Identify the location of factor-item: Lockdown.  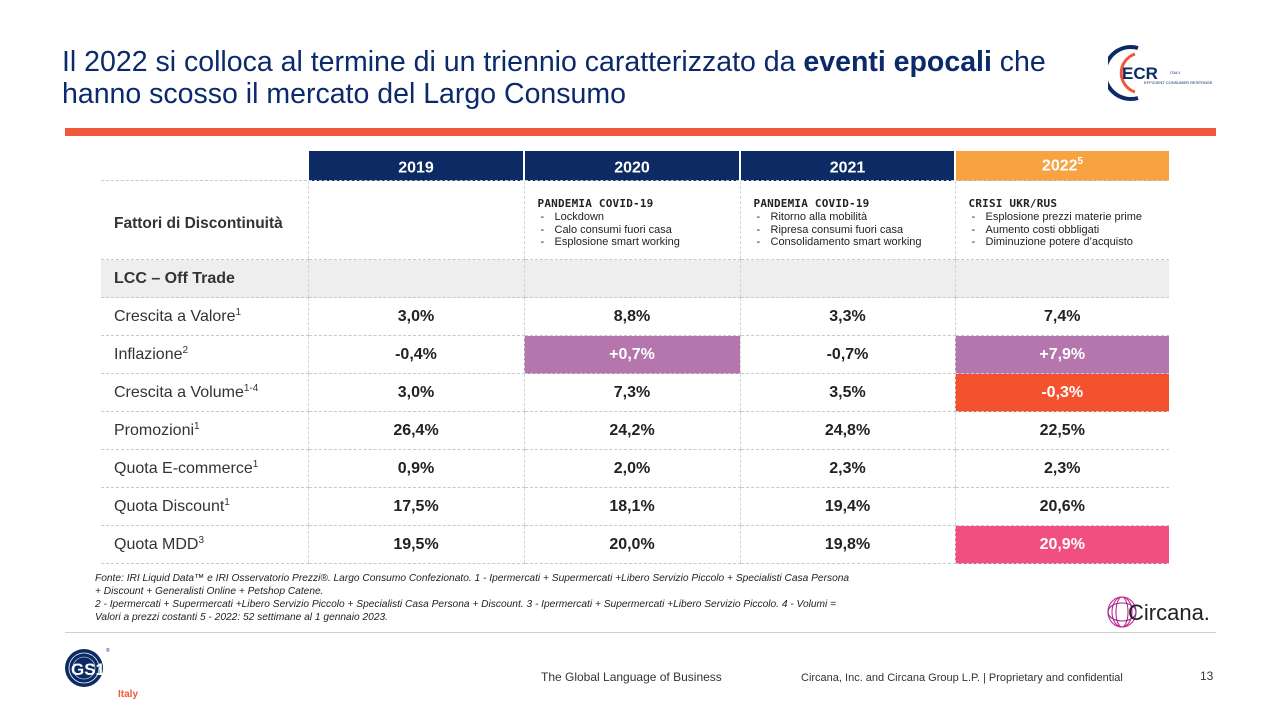
(639, 217).